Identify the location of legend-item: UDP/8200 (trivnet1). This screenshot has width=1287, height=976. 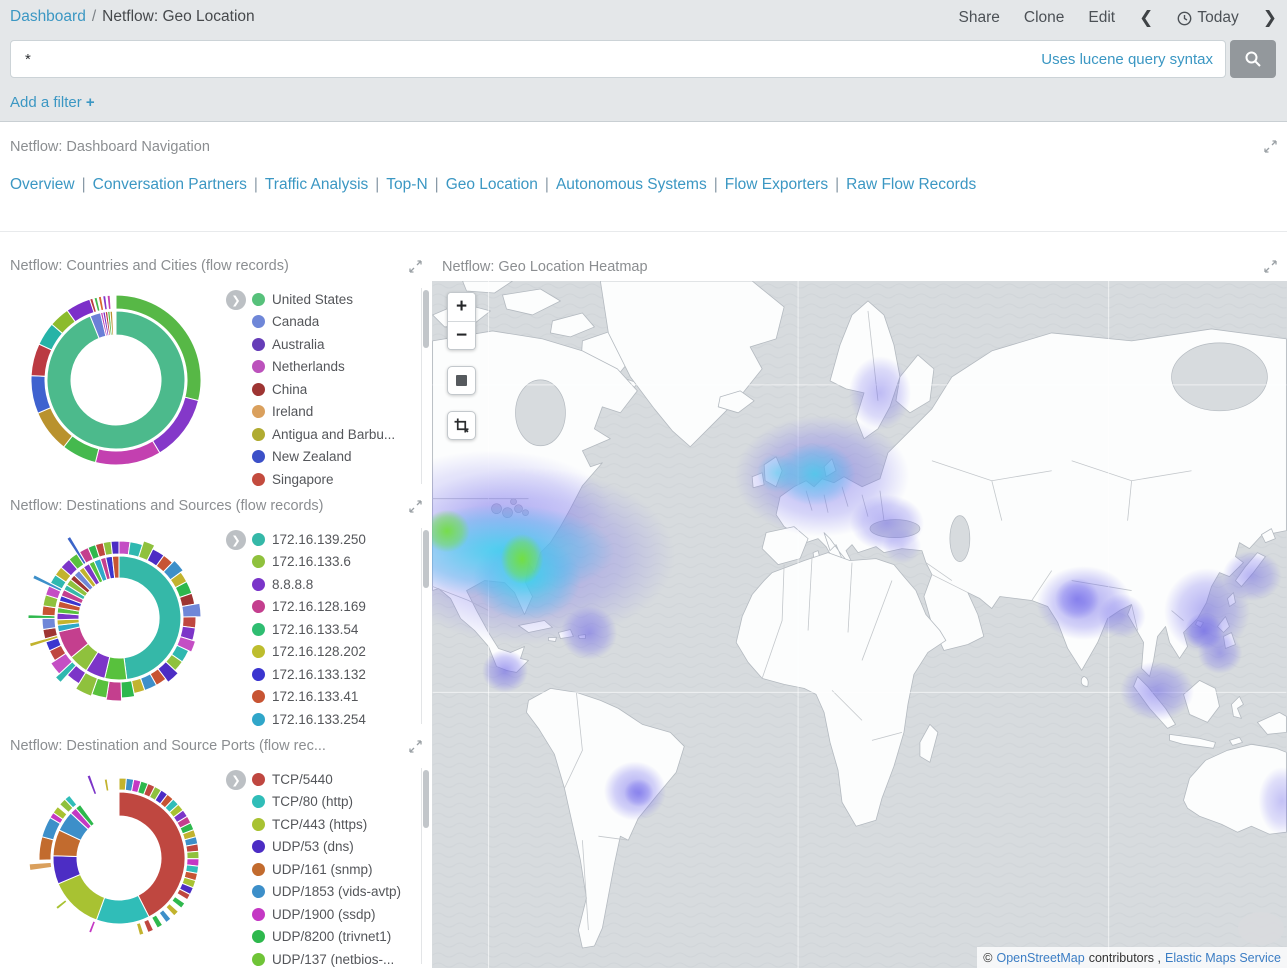
(326, 937).